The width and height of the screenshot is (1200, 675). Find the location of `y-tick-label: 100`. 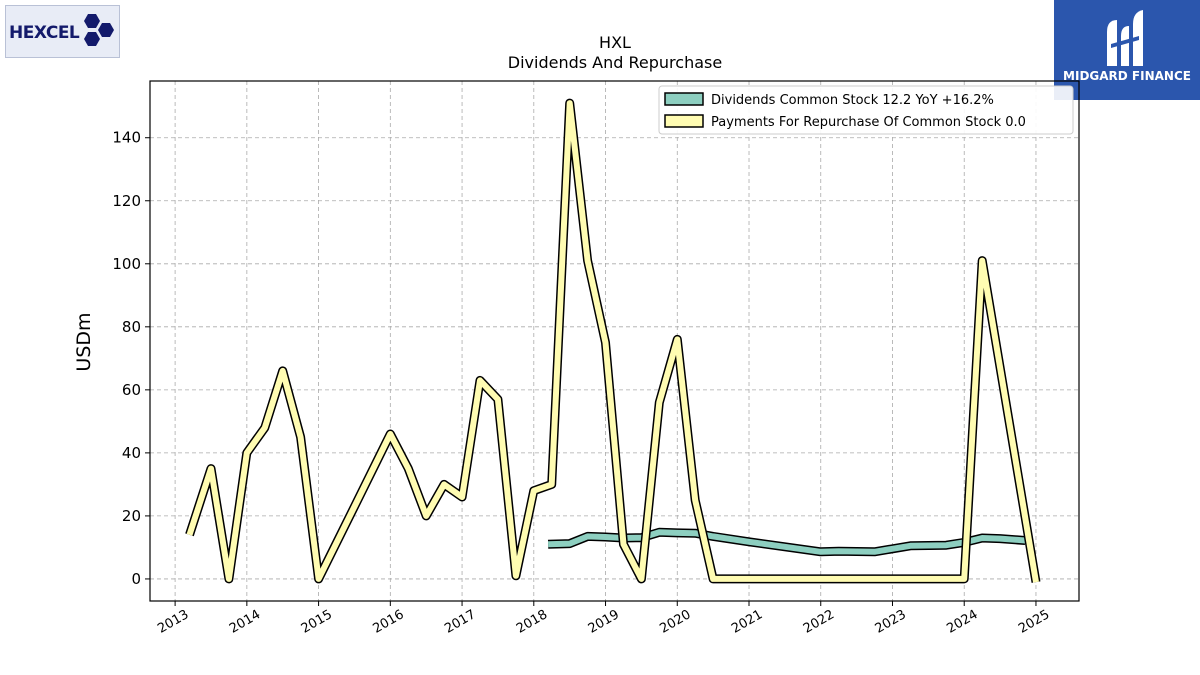

y-tick-label: 100 is located at coordinates (126, 264).